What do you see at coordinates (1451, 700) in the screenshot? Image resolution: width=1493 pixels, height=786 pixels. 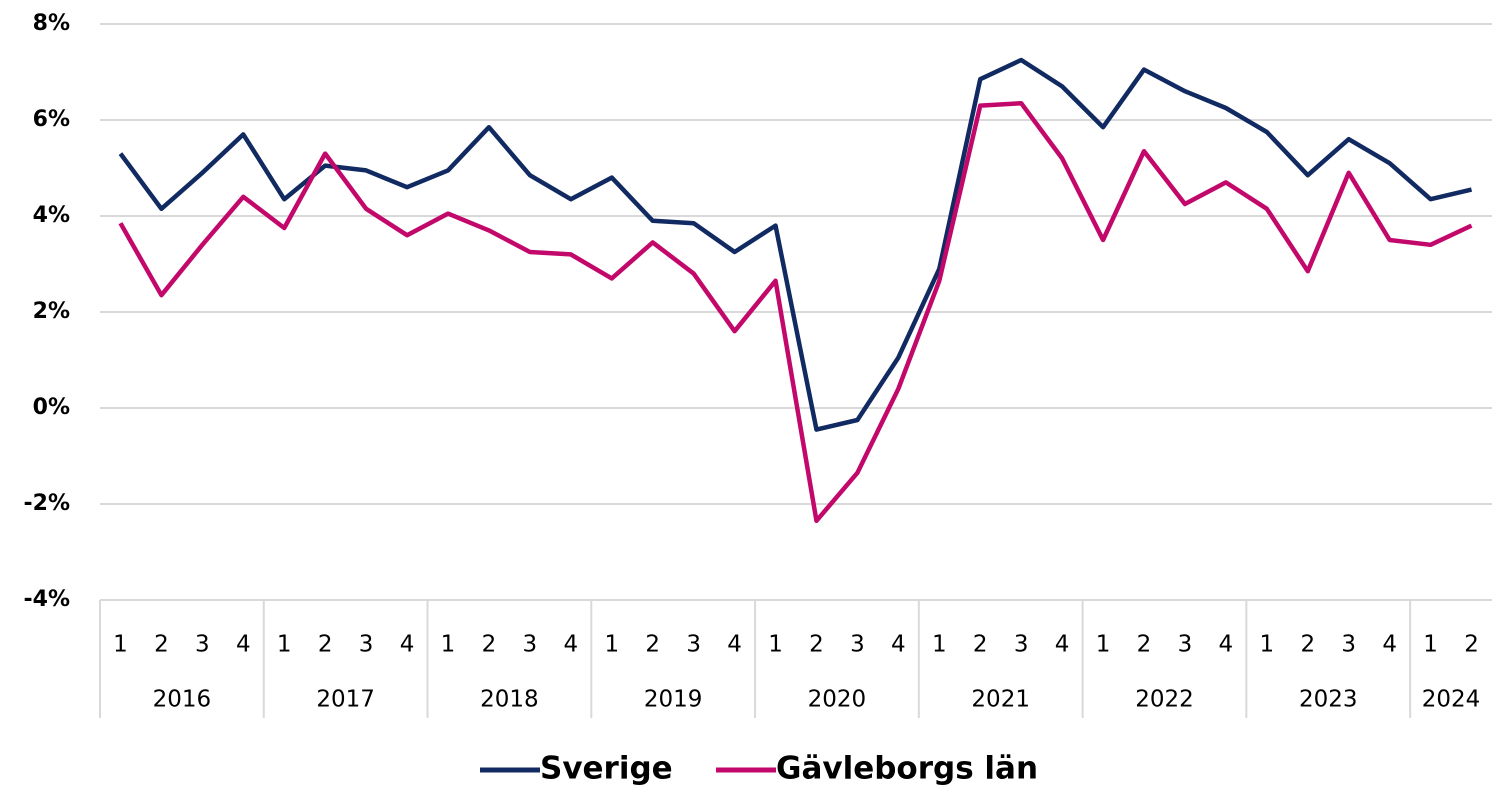 I see `x-group-label: 2024` at bounding box center [1451, 700].